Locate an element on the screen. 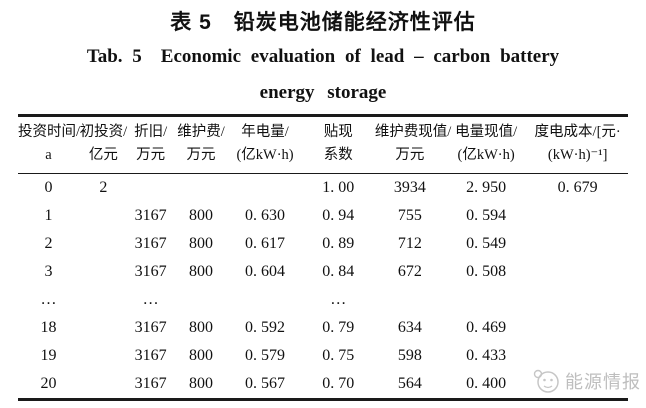 Image resolution: width=646 pixels, height=408 pixels. column-header-maintenance-cost-present-value: 维护费现值/万元 is located at coordinates (412, 144).